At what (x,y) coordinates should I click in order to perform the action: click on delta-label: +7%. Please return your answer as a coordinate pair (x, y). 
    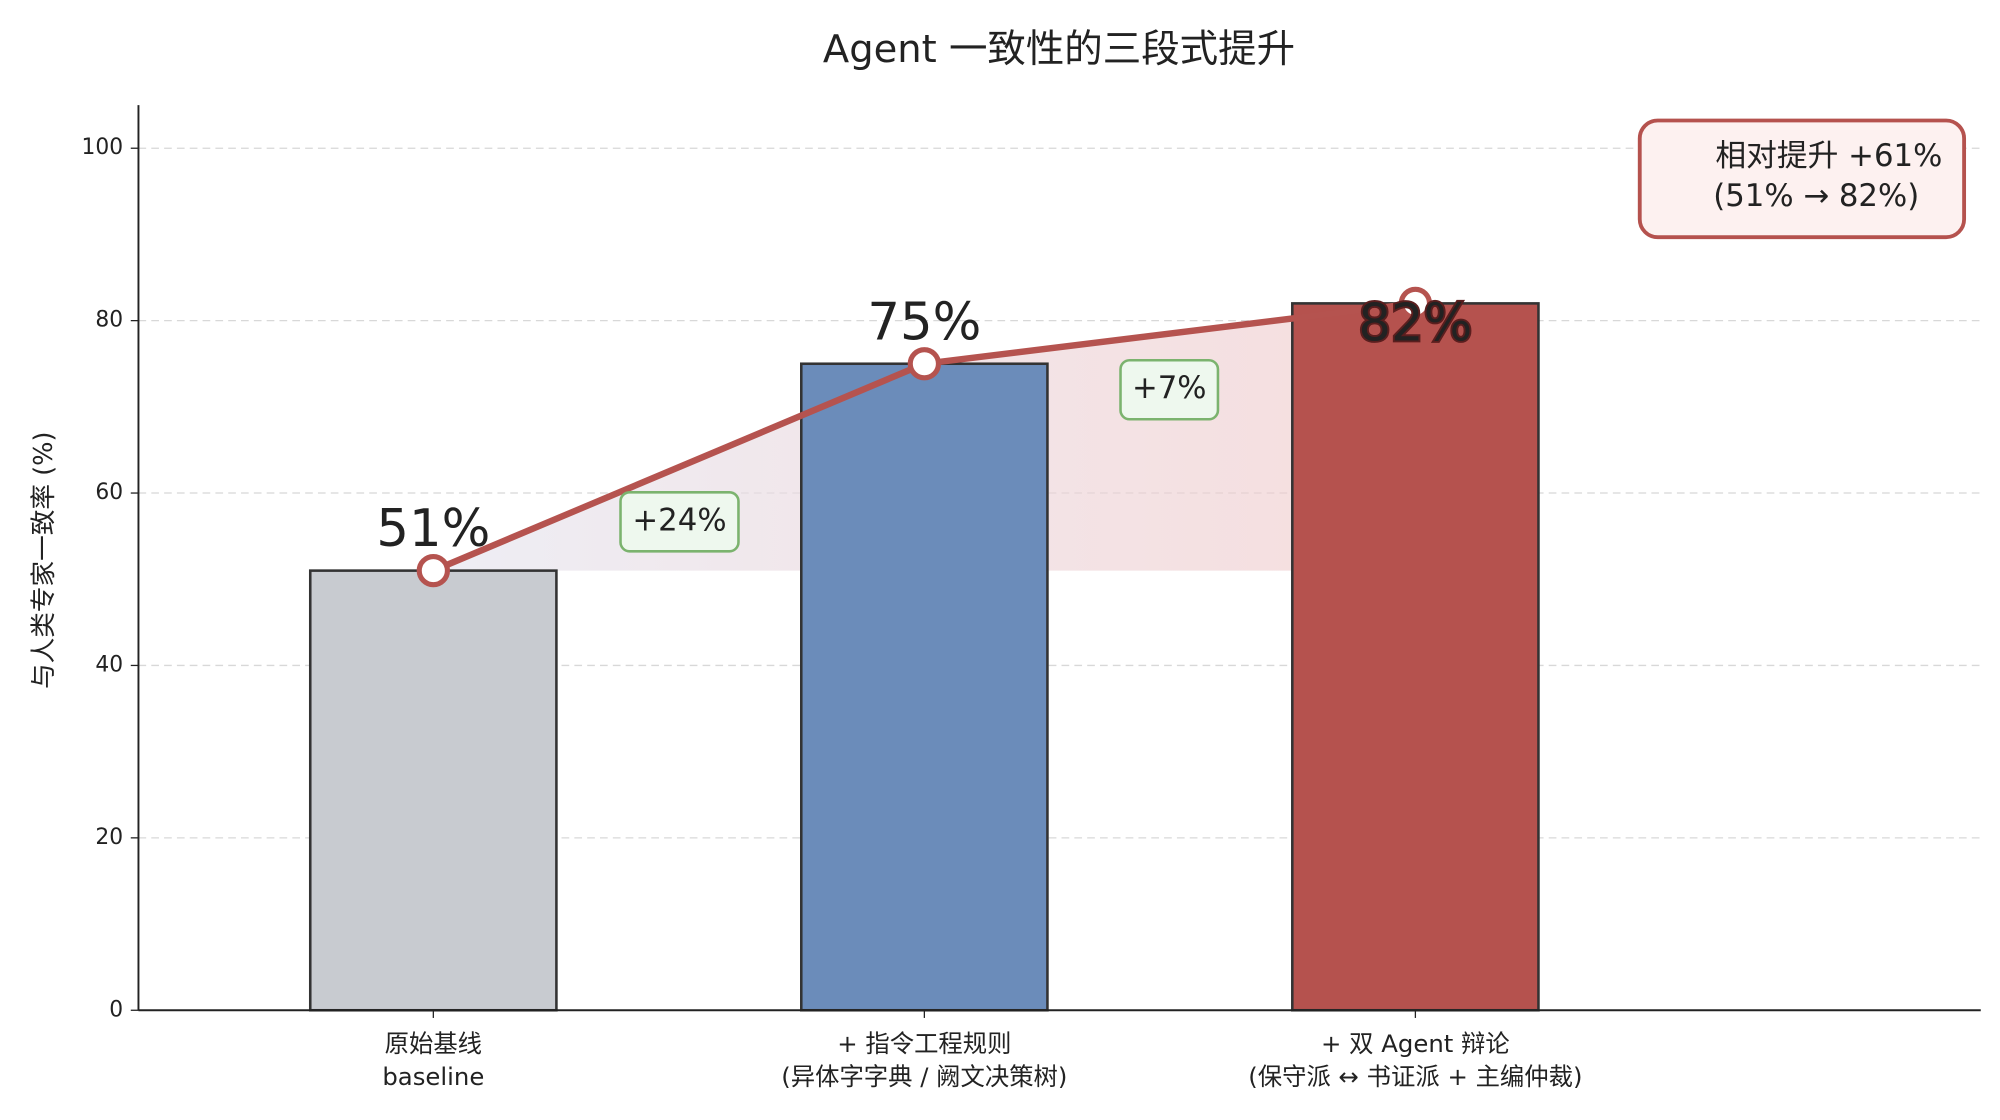
    Looking at the image, I should click on (1169, 388).